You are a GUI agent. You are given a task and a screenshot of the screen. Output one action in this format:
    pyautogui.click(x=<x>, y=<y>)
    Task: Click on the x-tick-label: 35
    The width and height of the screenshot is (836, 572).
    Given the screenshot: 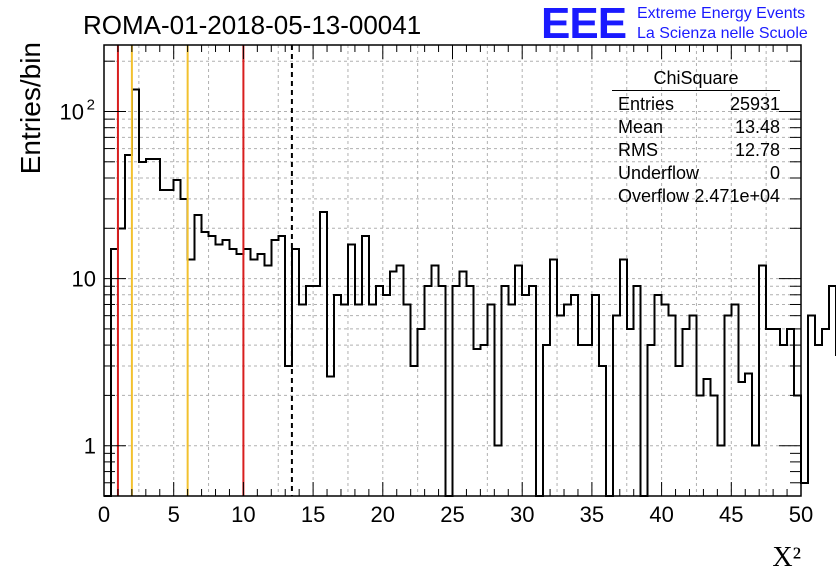 What is the action you would take?
    pyautogui.click(x=592, y=514)
    